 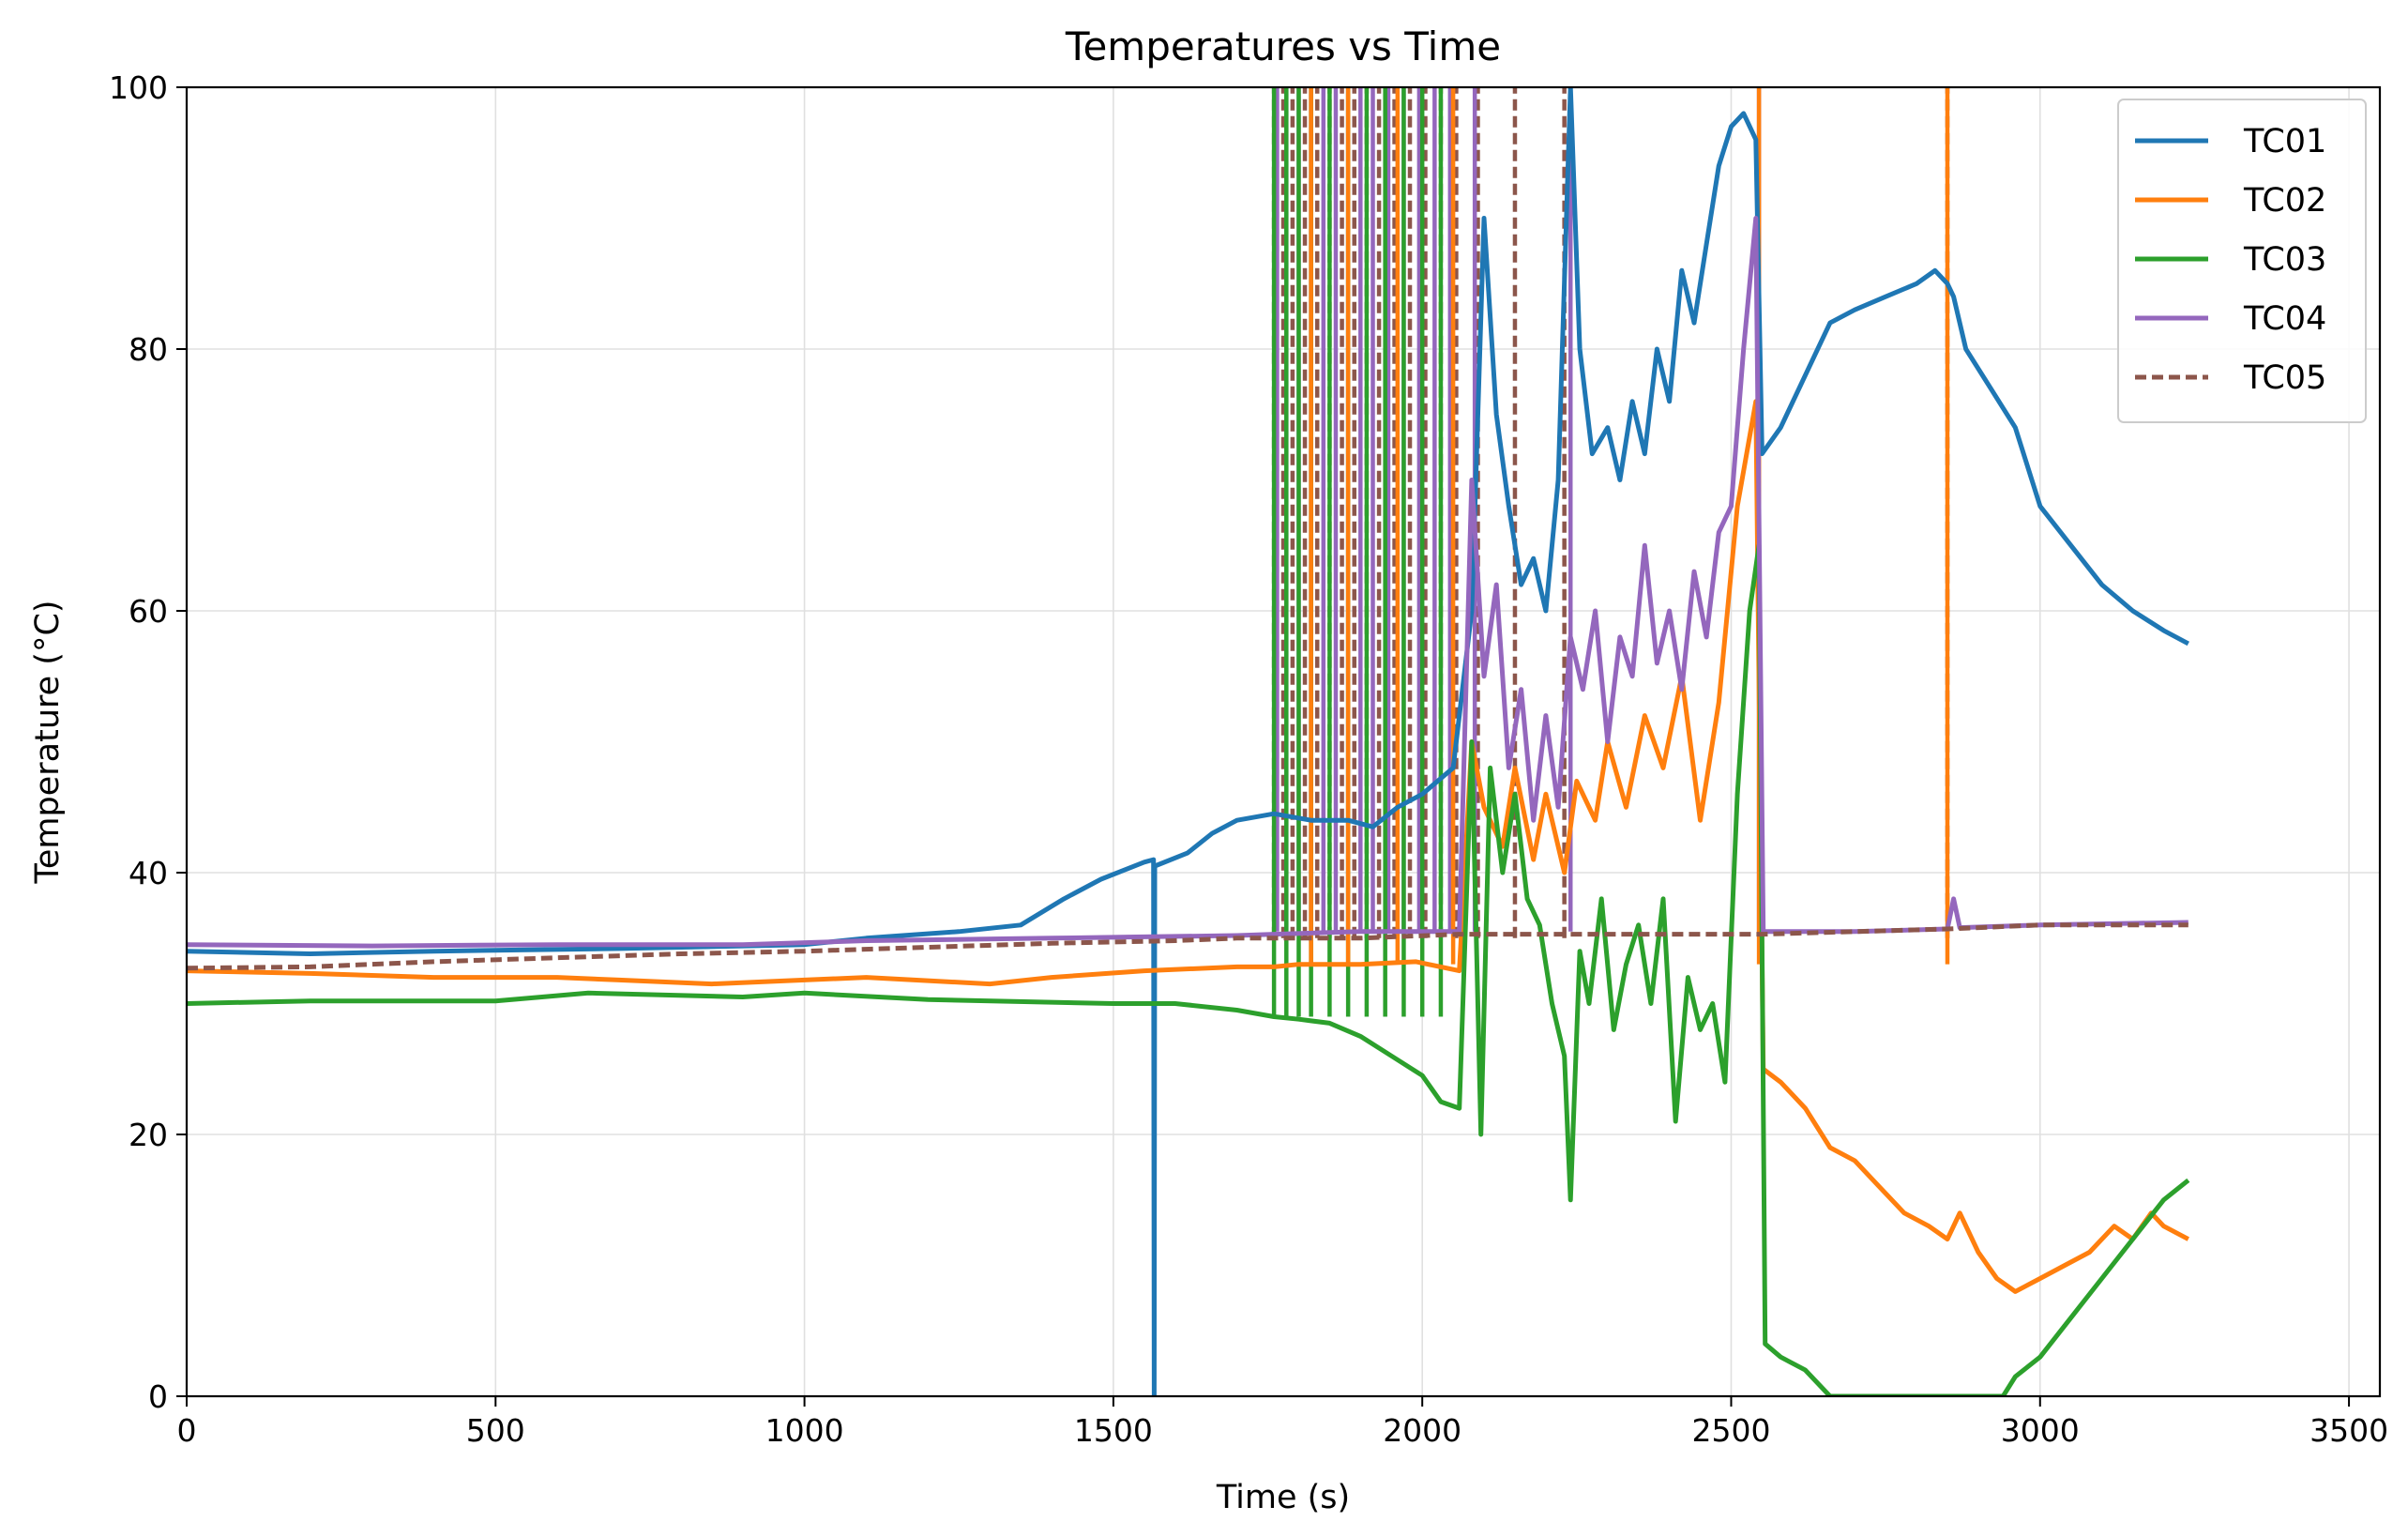 What do you see at coordinates (1422, 1430) in the screenshot?
I see `x-tick-label: 2000` at bounding box center [1422, 1430].